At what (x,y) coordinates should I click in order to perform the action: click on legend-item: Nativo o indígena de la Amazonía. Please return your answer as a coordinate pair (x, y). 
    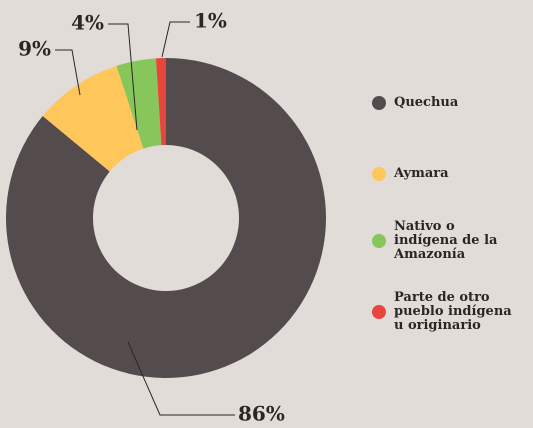
    Looking at the image, I should click on (452, 241).